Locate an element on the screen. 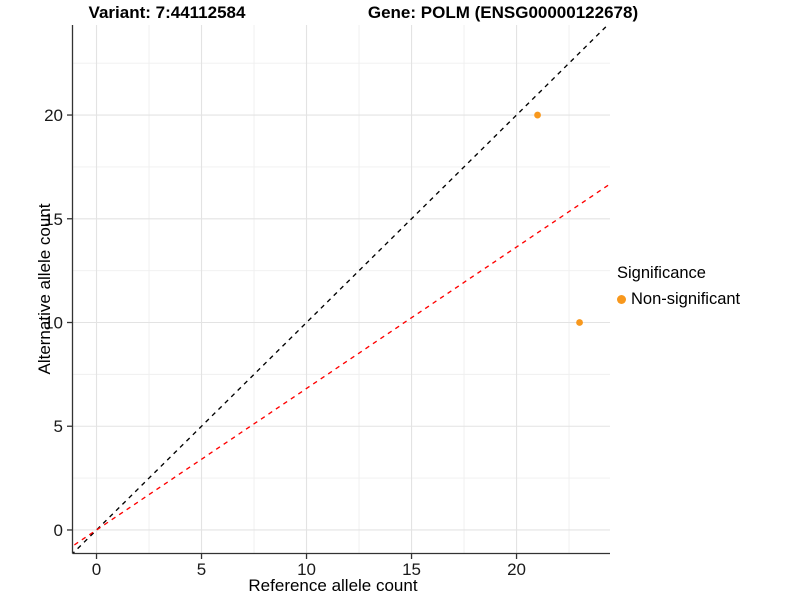  variant-title: Variant: 7:44112584 is located at coordinates (167, 12).